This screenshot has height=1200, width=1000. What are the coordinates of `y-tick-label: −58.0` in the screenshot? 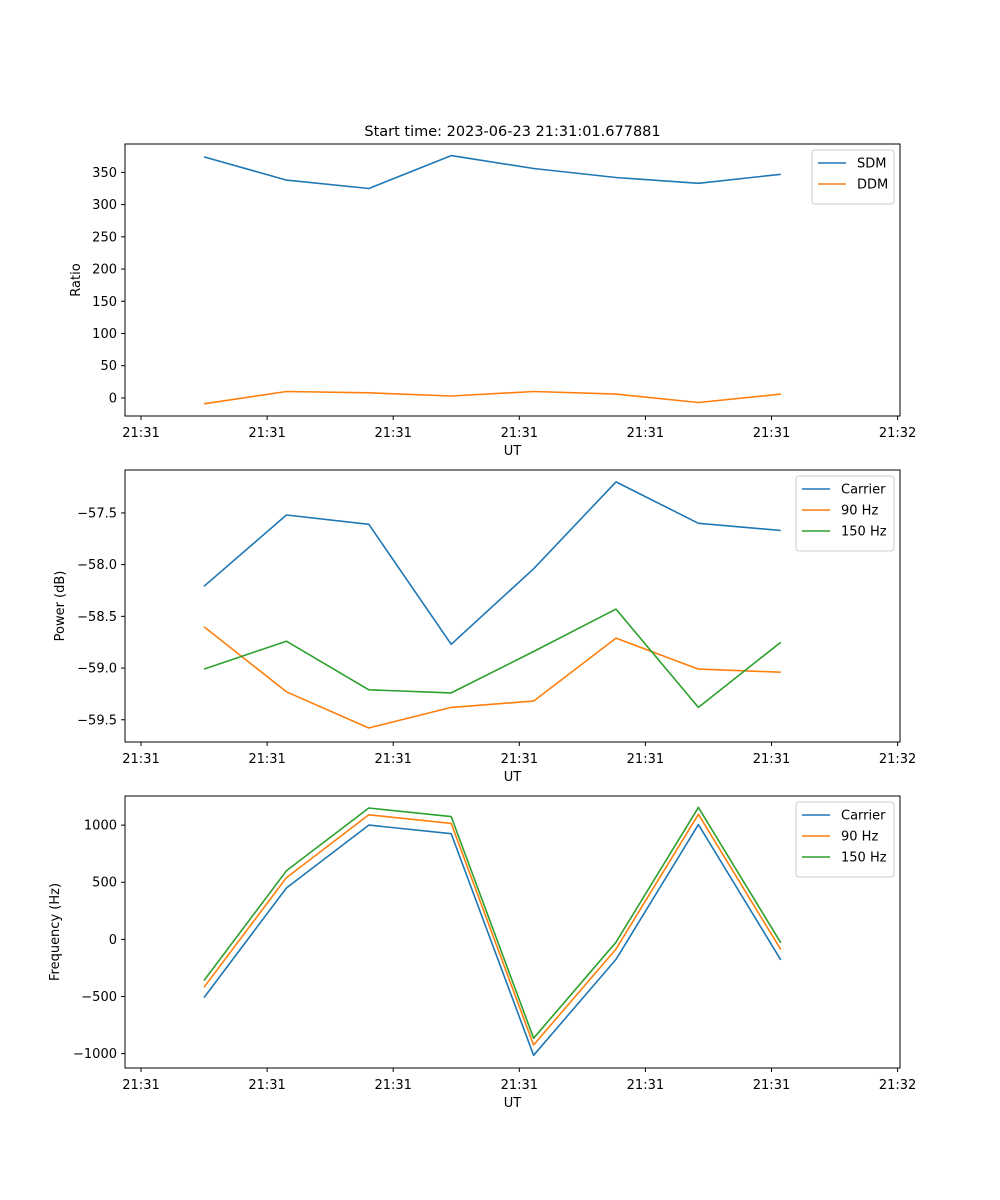 It's located at (97, 565).